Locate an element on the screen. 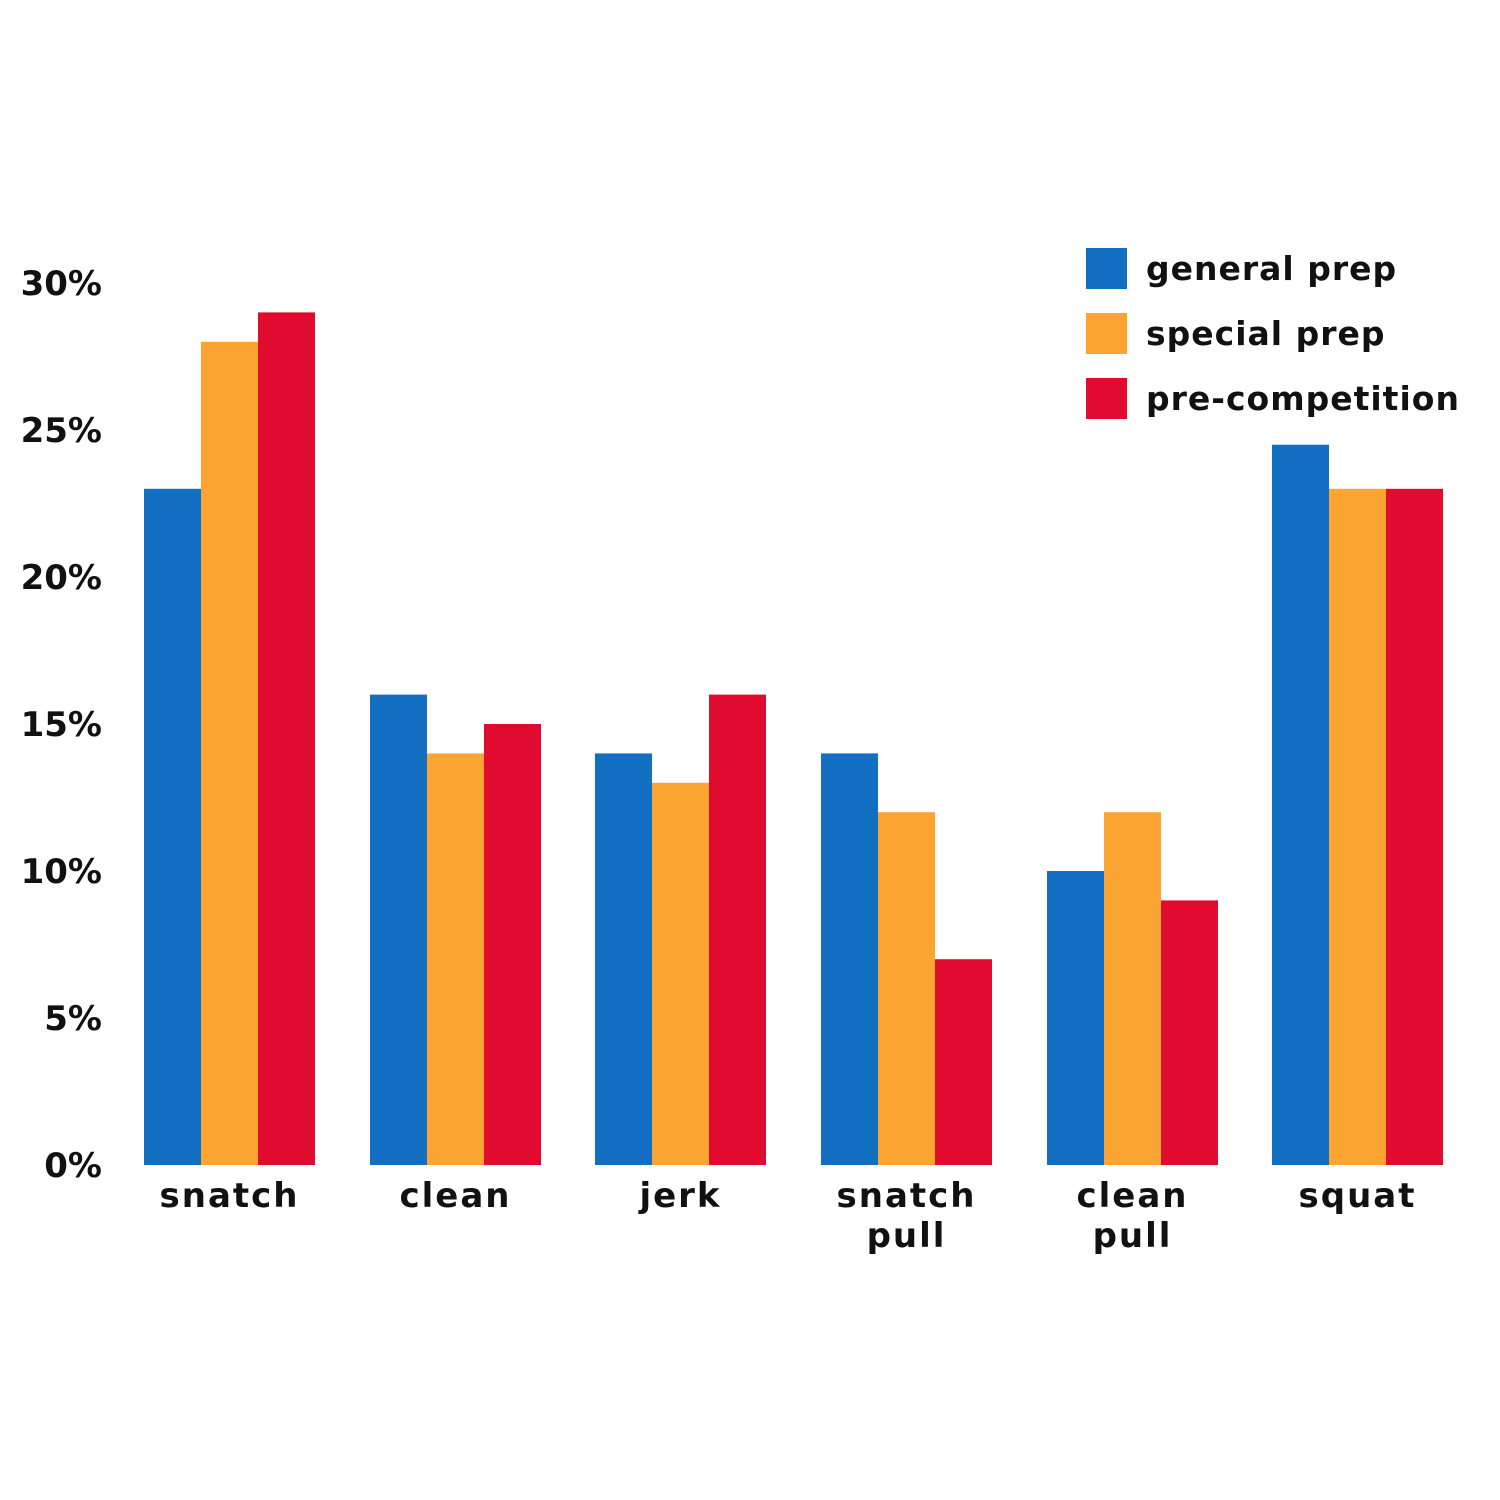 Image resolution: width=1500 pixels, height=1500 pixels. bar-group-jerk is located at coordinates (680, 929).